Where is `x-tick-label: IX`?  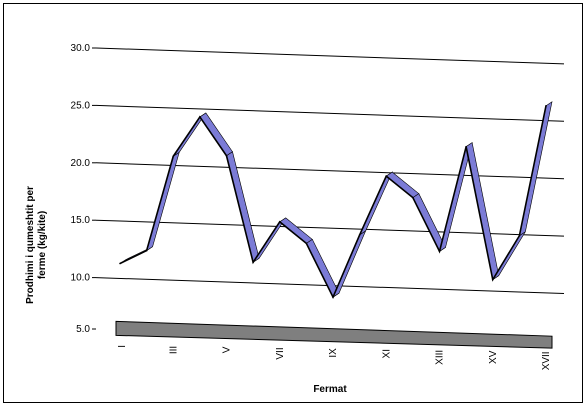 x-tick-label: IX is located at coordinates (333, 353).